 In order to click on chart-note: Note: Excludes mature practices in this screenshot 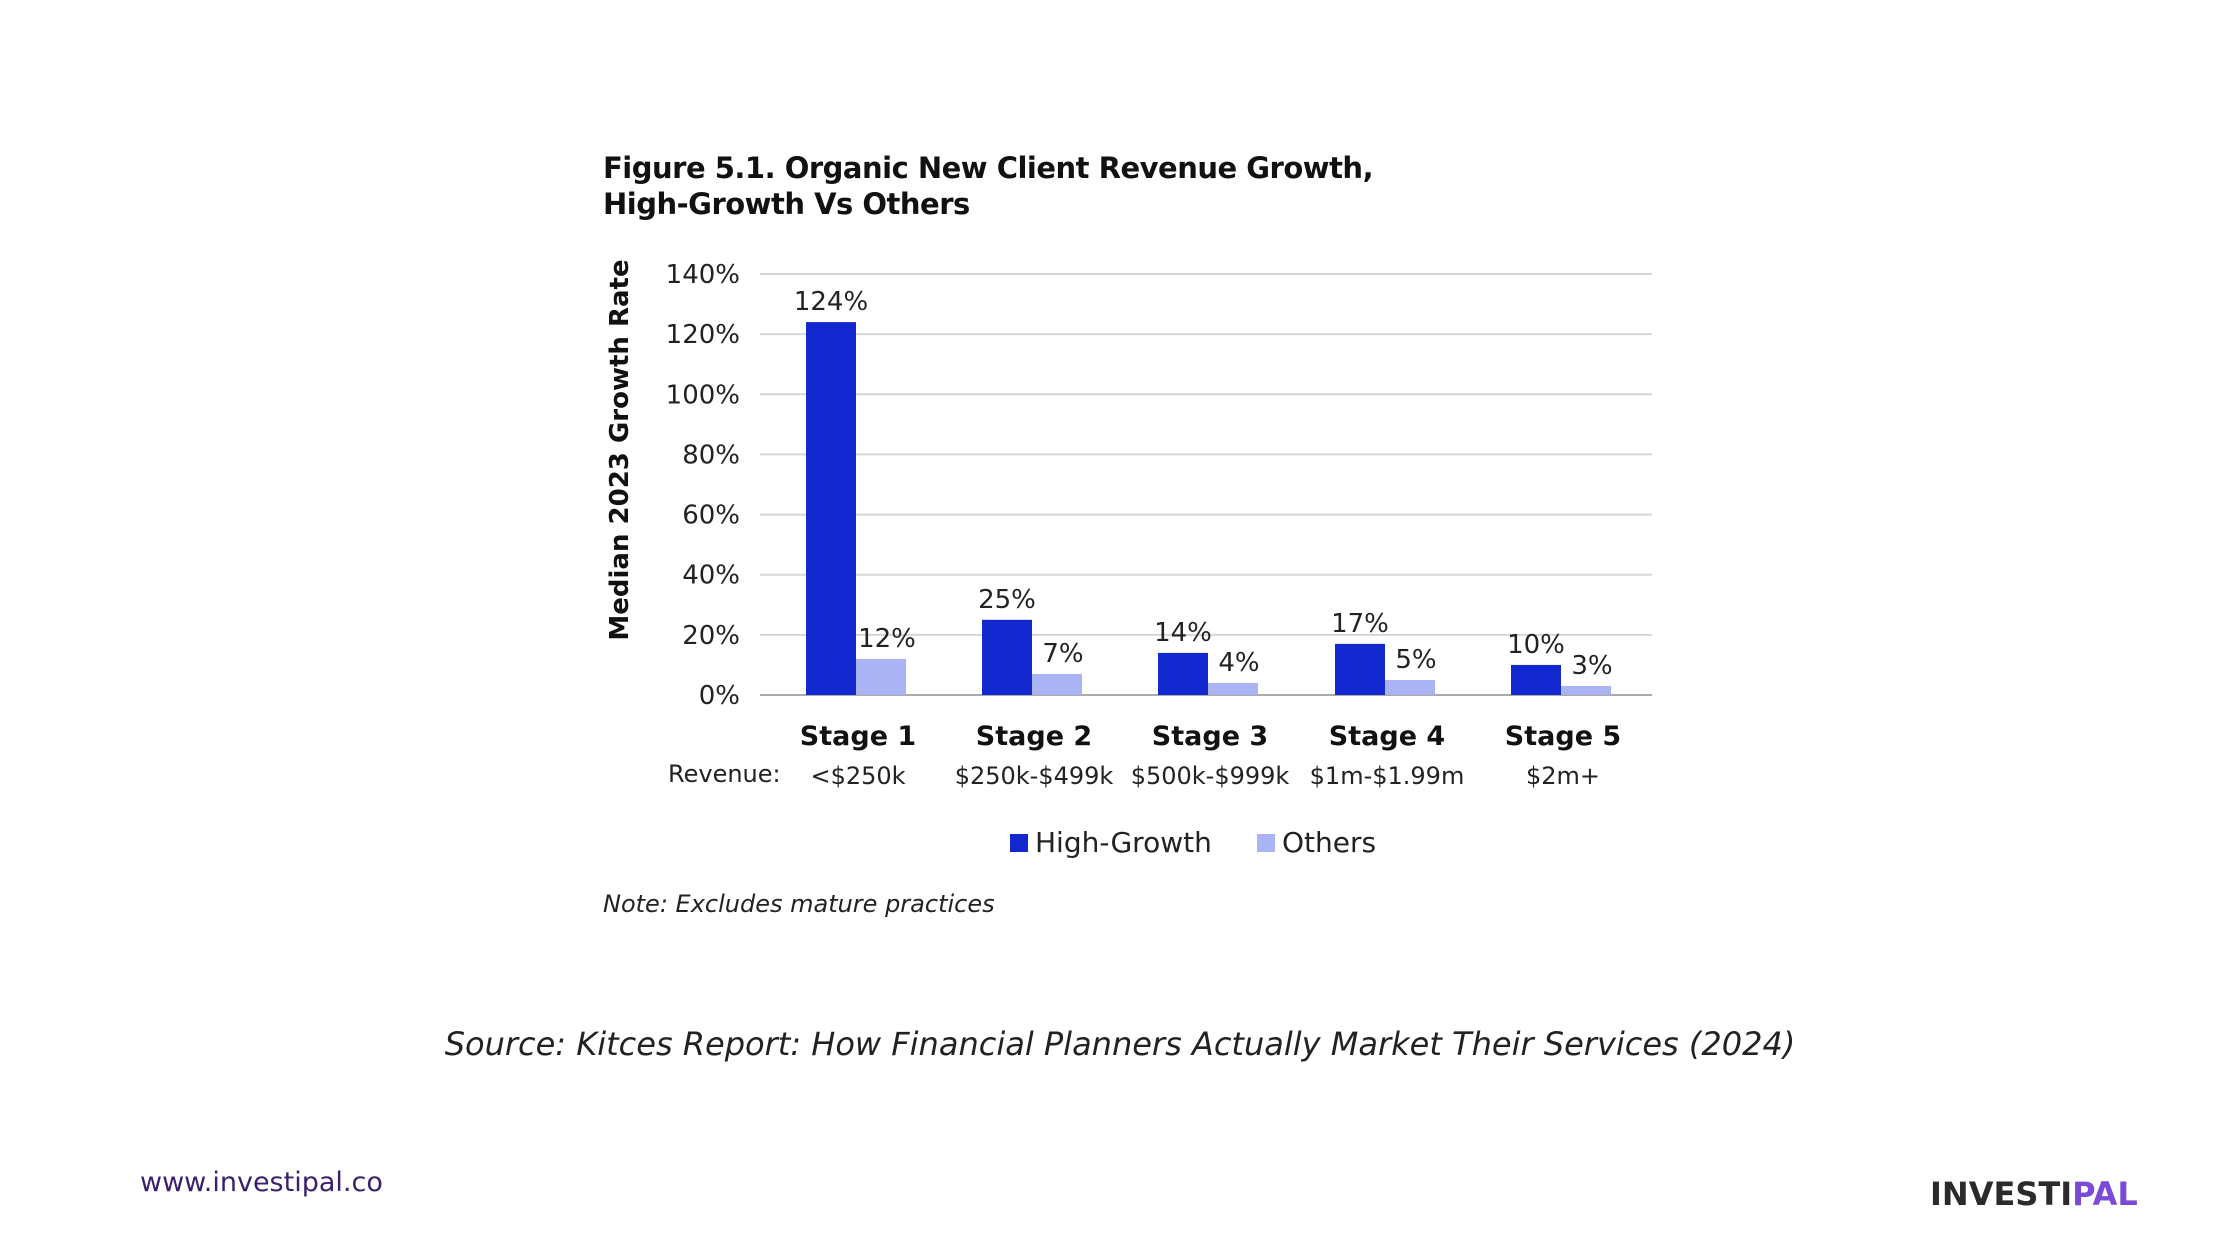, I will do `click(799, 904)`.